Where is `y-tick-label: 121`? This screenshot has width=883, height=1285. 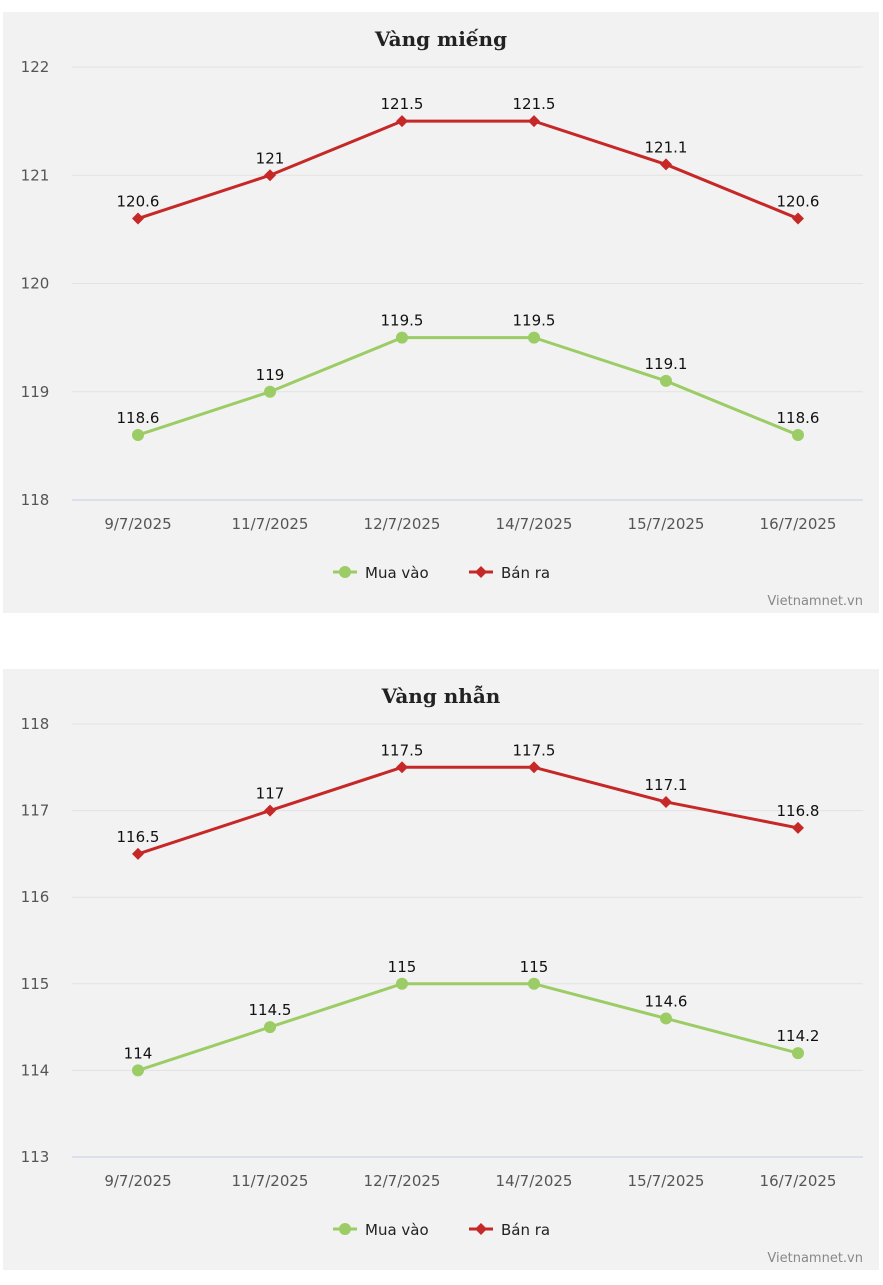
y-tick-label: 121 is located at coordinates (35, 175).